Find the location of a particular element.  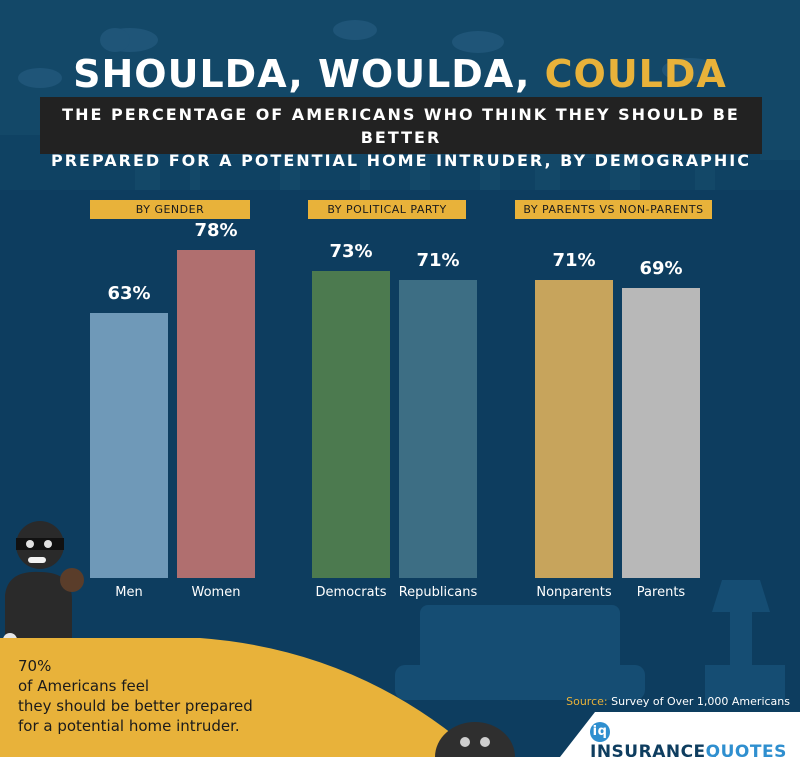

cloud-icon is located at coordinates (368, 54).